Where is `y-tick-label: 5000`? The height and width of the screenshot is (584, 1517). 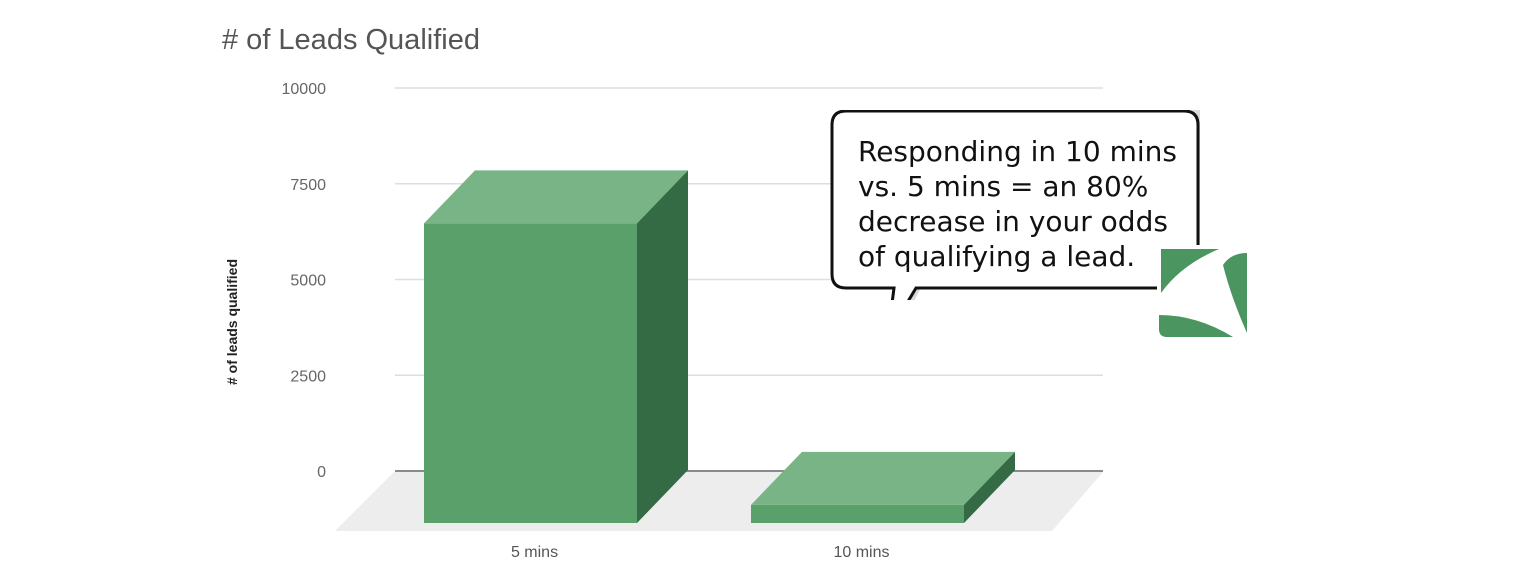
y-tick-label: 5000 is located at coordinates (308, 281).